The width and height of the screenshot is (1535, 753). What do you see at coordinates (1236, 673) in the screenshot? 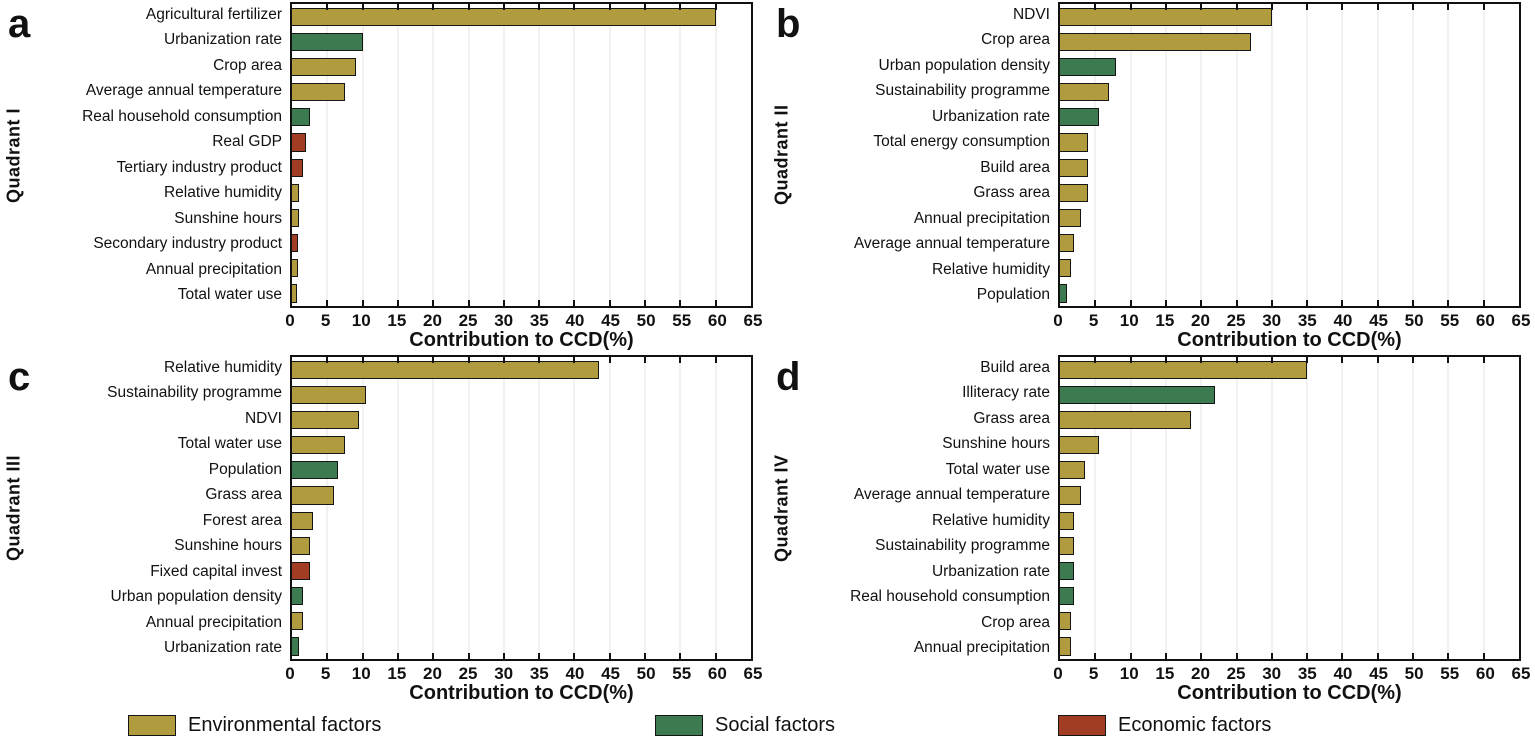
I see `x-tick-label: 25` at bounding box center [1236, 673].